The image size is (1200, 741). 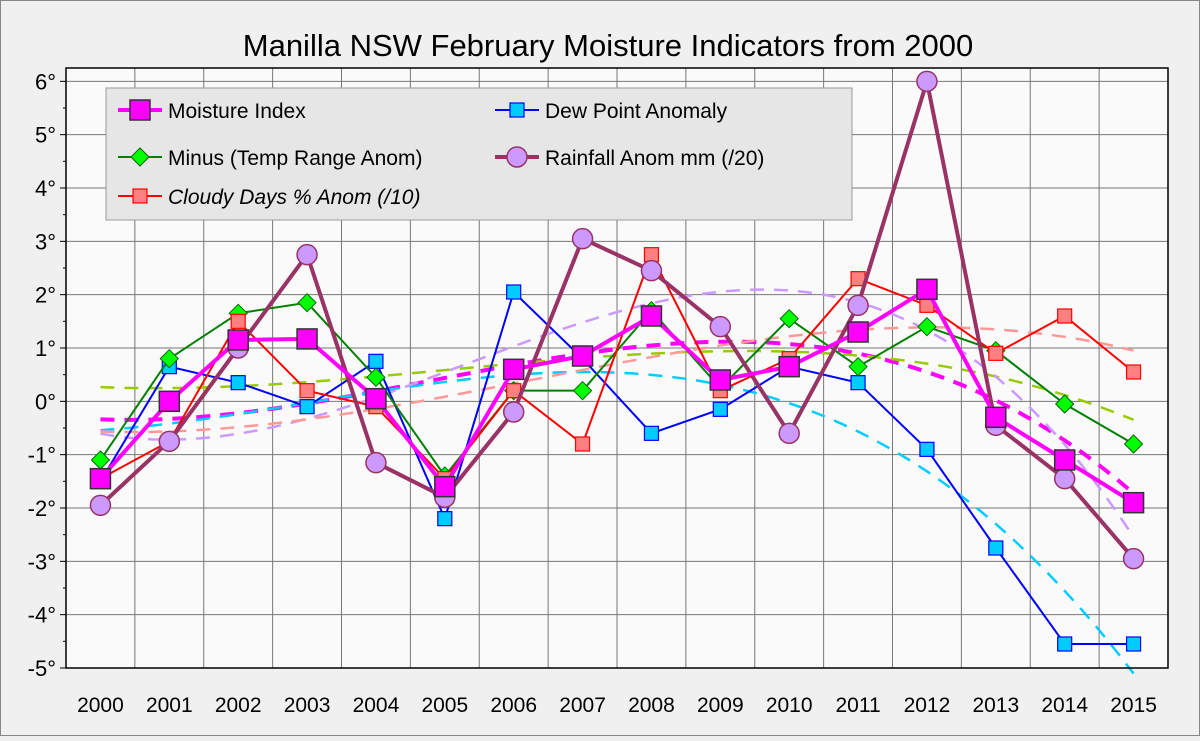 I want to click on y-tick-label: -4°, so click(x=42, y=615).